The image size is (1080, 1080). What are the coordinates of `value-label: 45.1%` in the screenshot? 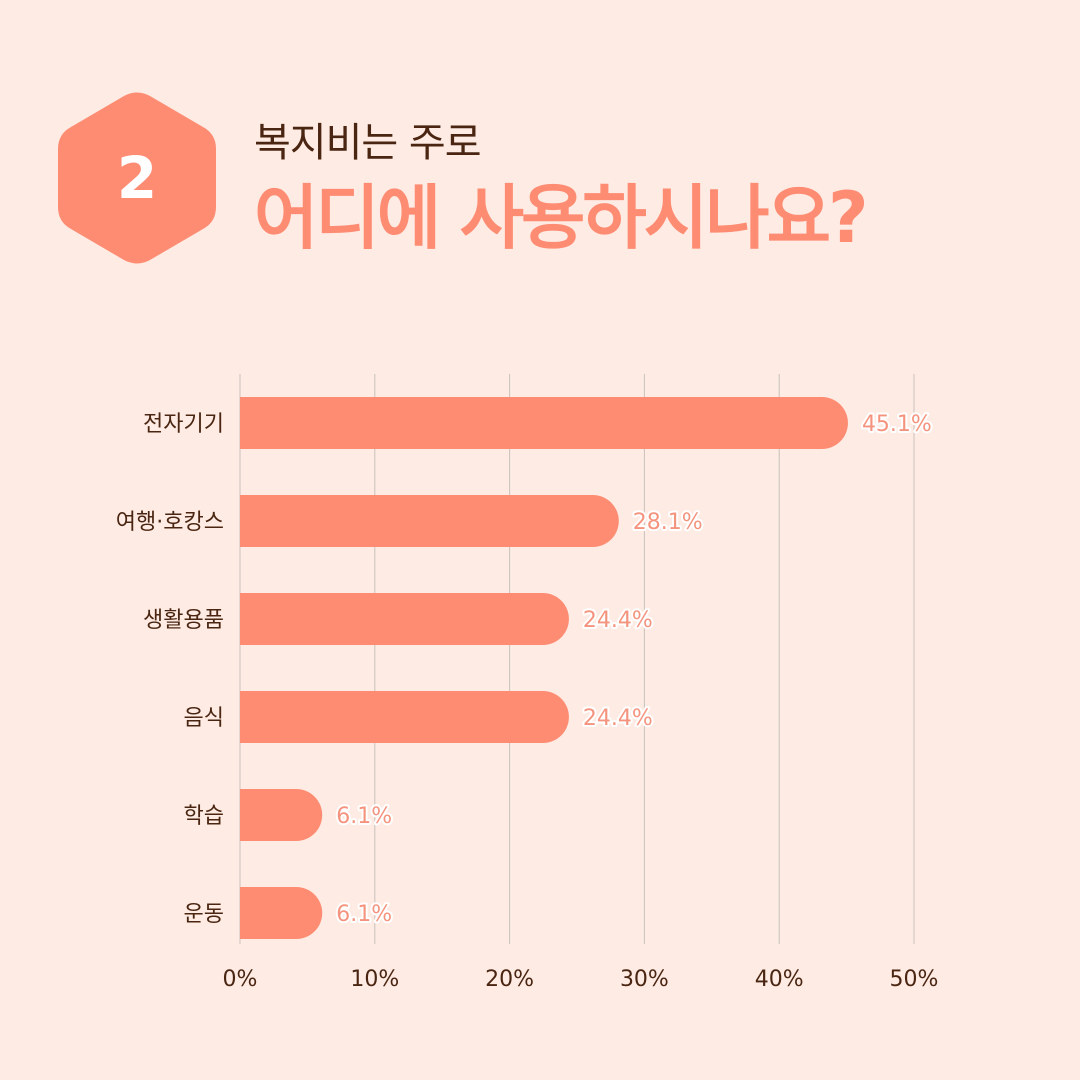 It's located at (897, 424).